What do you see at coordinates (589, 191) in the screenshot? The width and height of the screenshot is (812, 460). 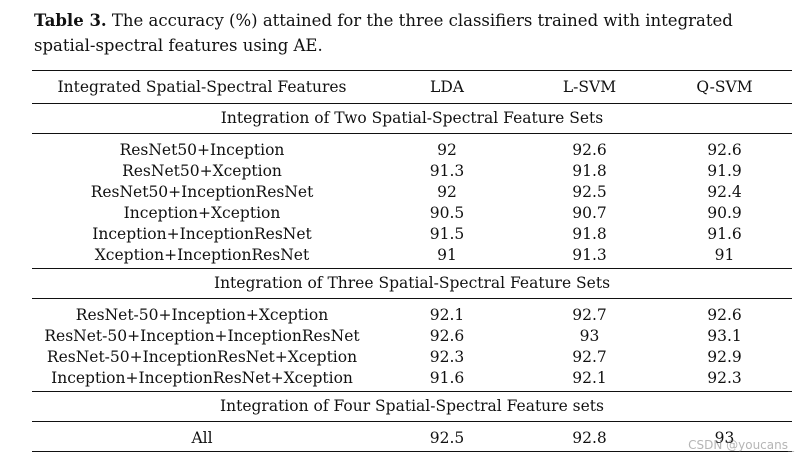 I see `cell-lsvm: 92.5` at bounding box center [589, 191].